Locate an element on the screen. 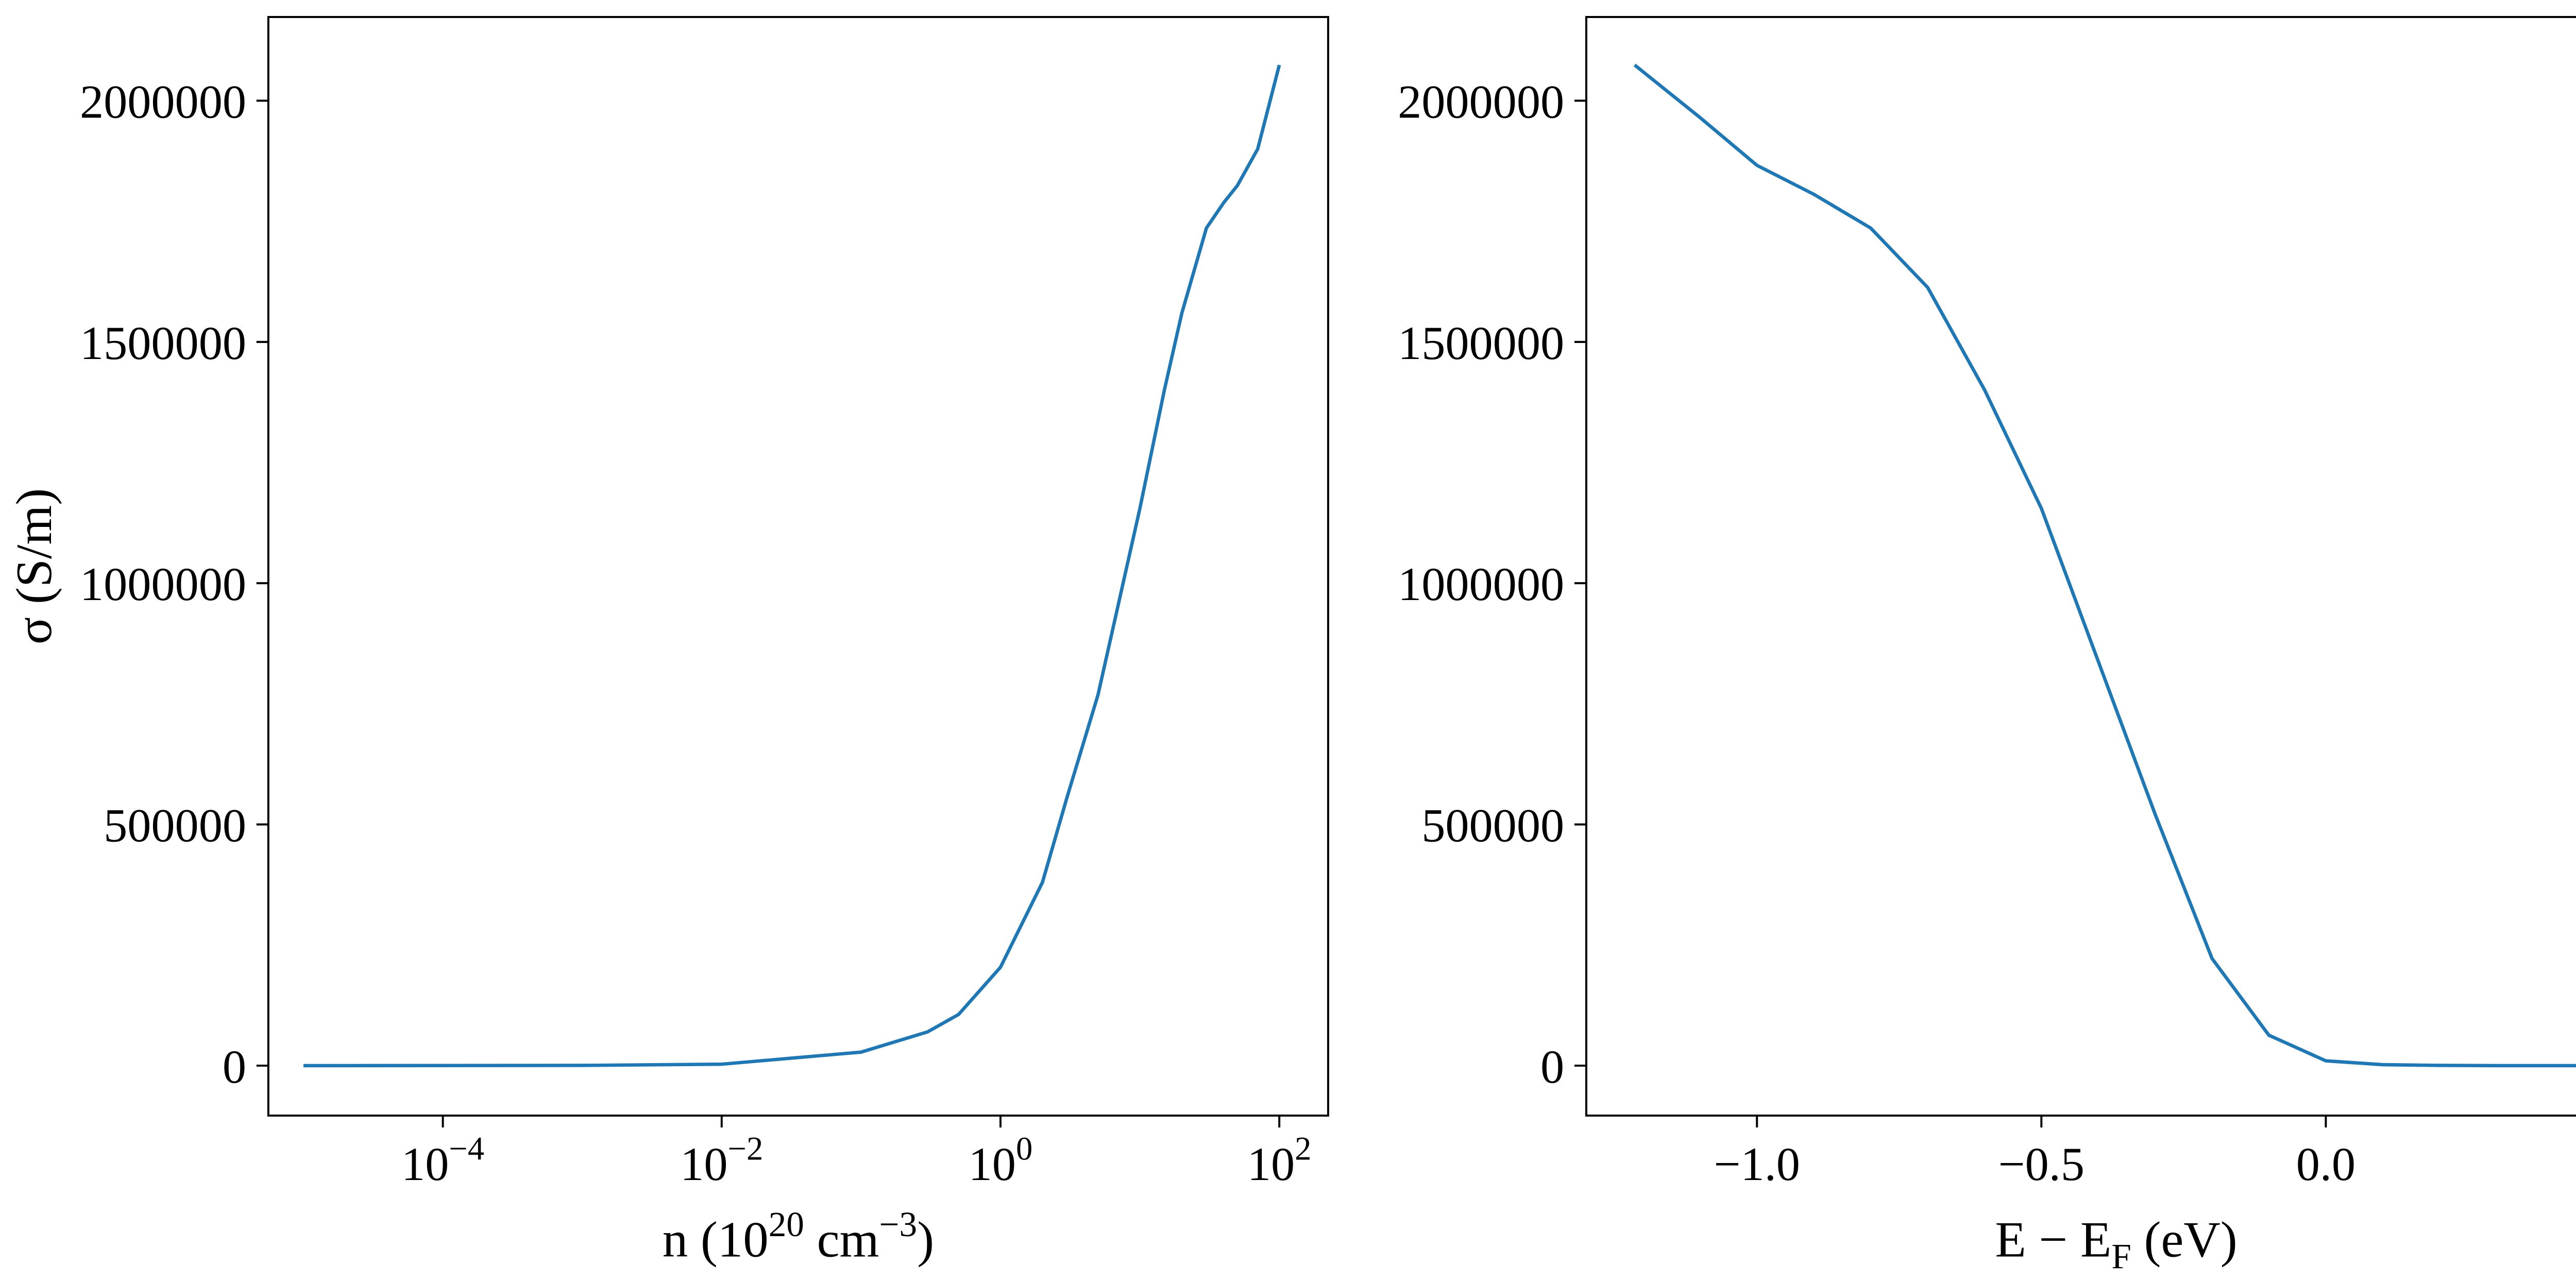  x-axis-label: E − EF (eV) is located at coordinates (2116, 1244).